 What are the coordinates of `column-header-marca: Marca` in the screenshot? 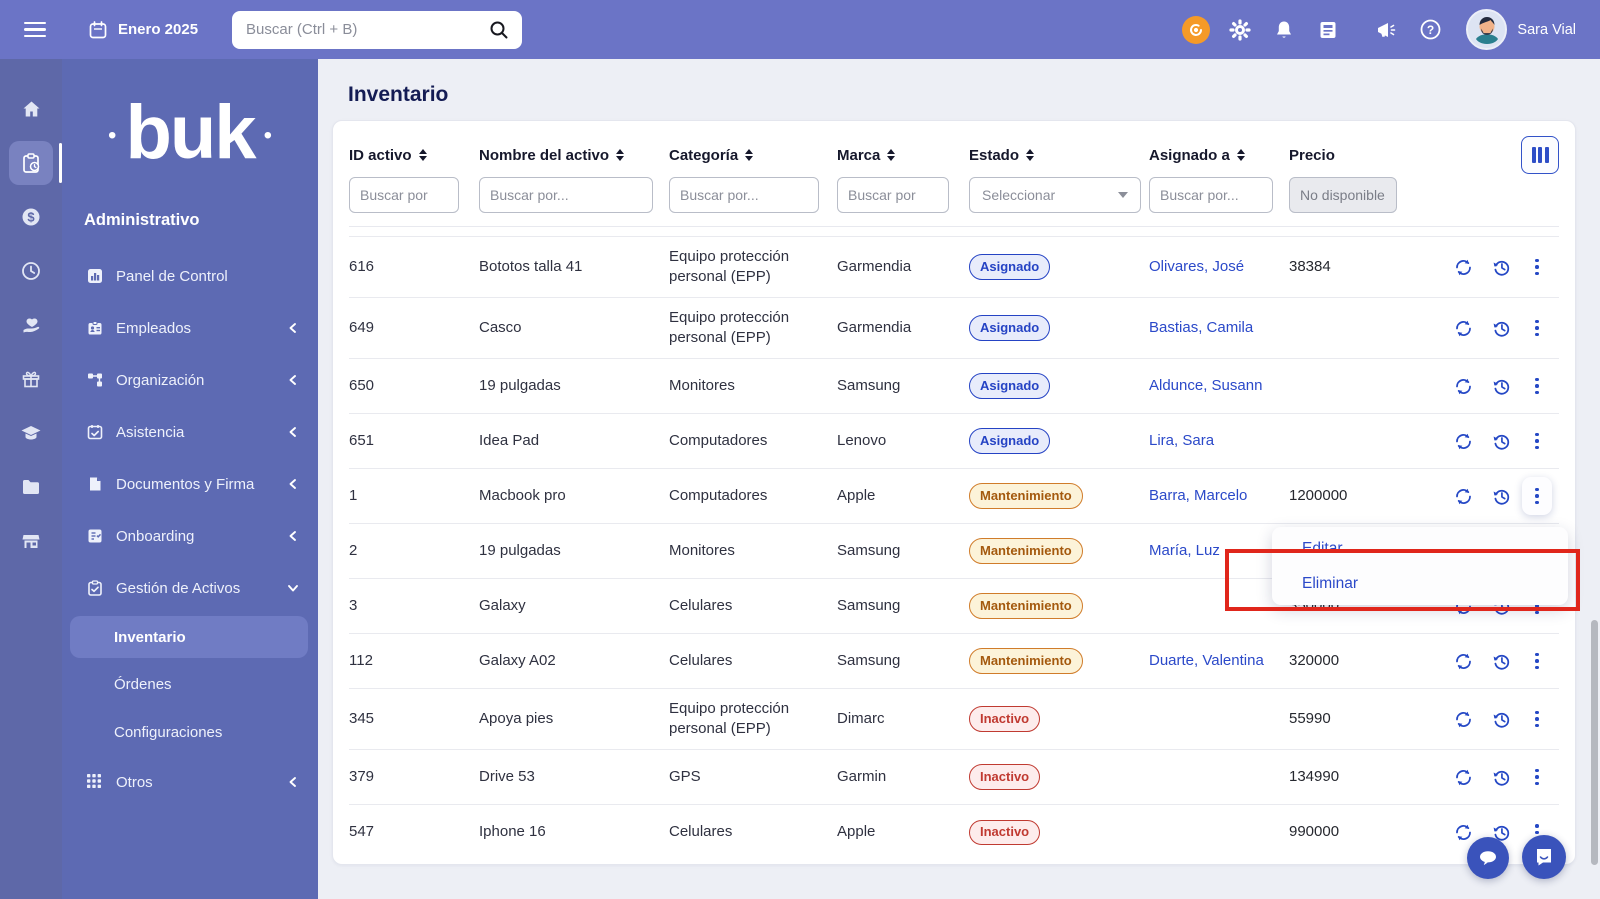 It's located at (903, 155).